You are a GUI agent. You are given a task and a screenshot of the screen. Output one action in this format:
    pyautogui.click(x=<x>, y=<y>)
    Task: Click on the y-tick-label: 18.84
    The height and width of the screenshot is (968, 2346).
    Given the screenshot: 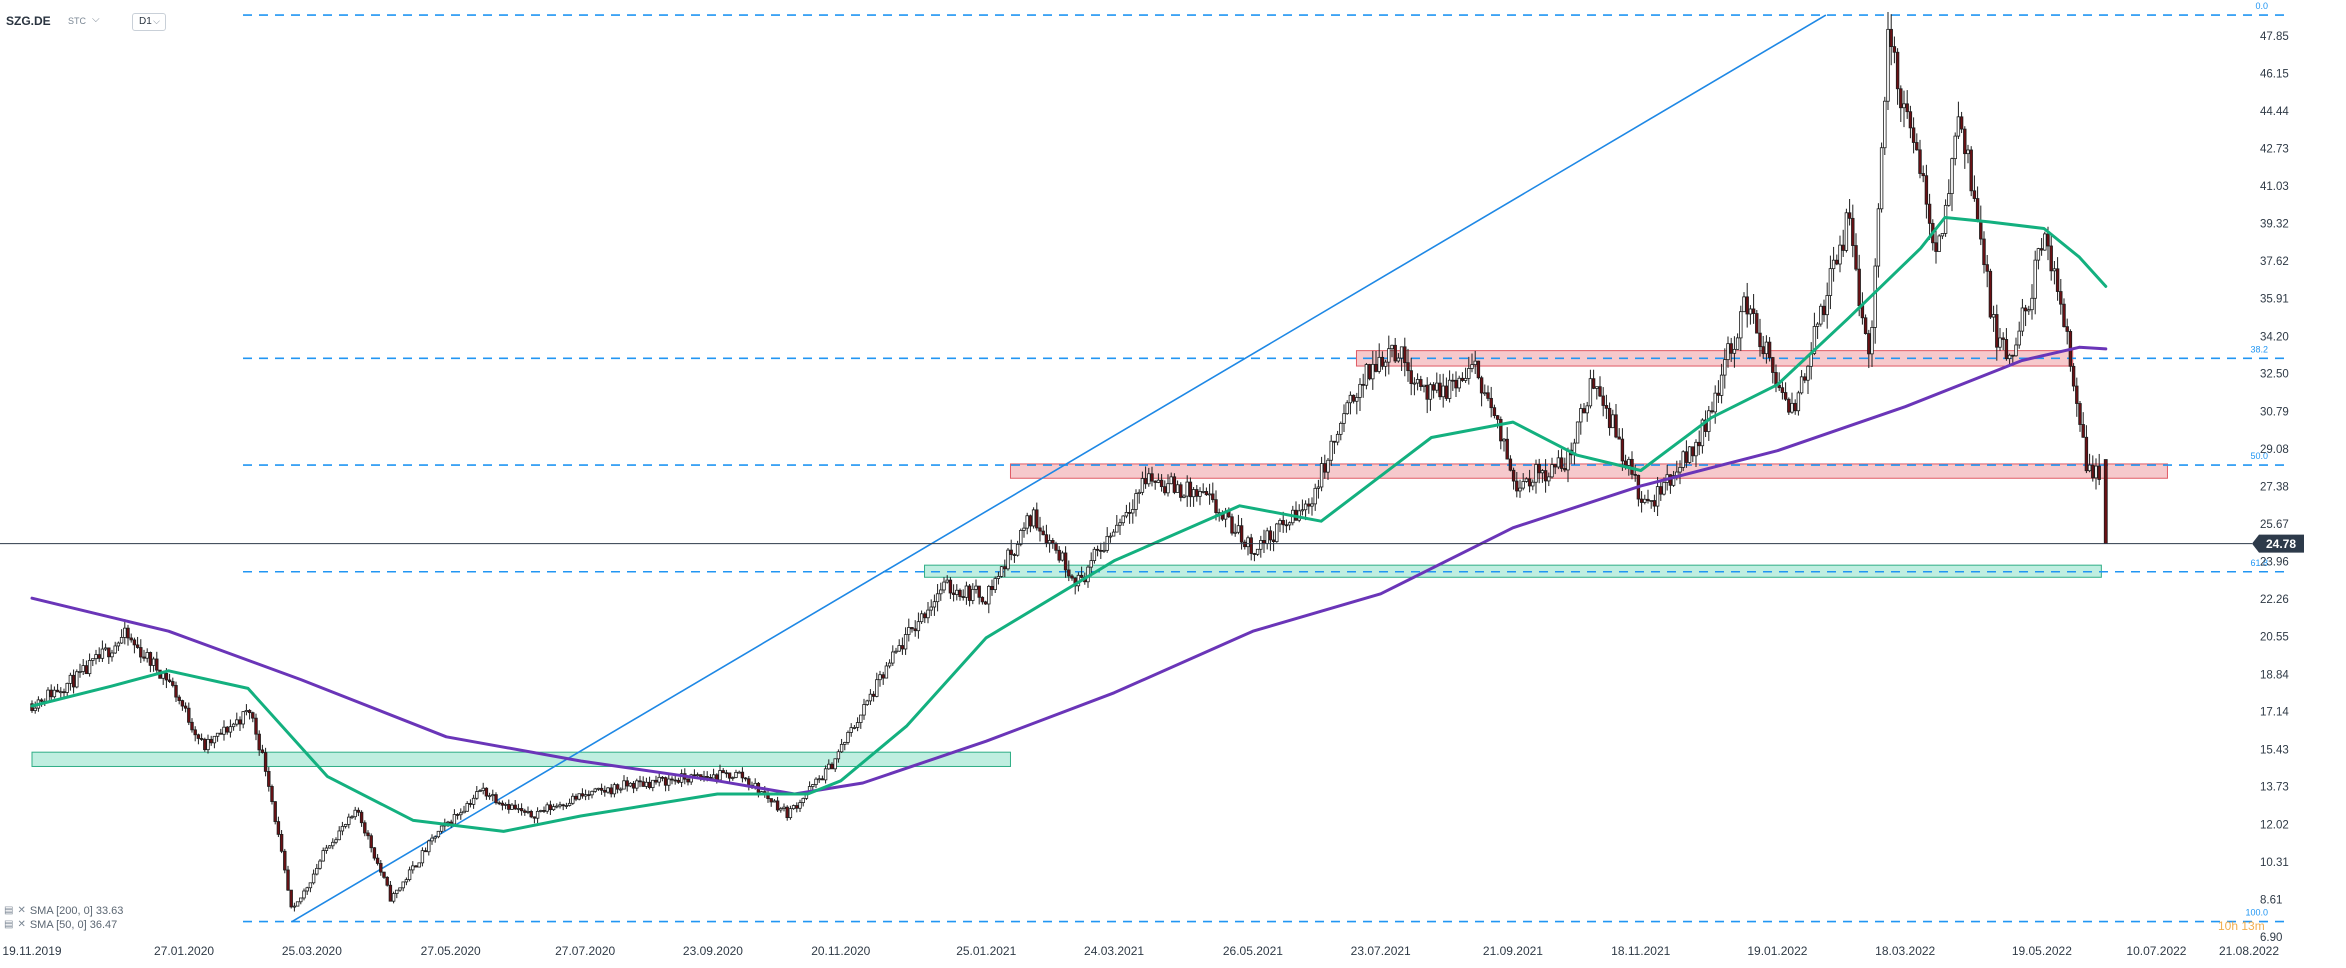 What is the action you would take?
    pyautogui.click(x=2274, y=675)
    